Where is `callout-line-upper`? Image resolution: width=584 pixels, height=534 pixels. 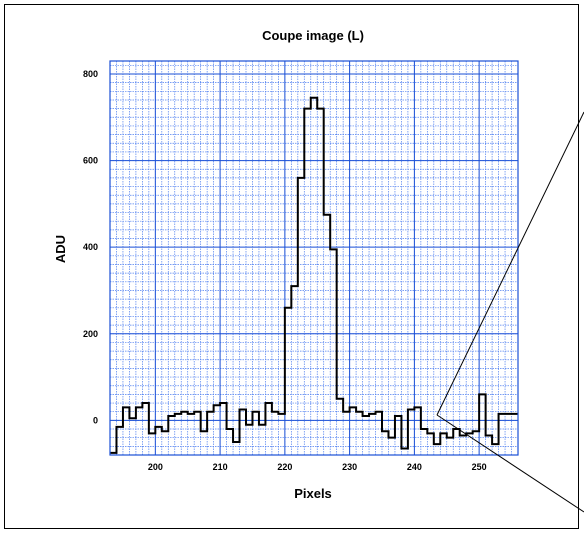 callout-line-upper is located at coordinates (510, 263).